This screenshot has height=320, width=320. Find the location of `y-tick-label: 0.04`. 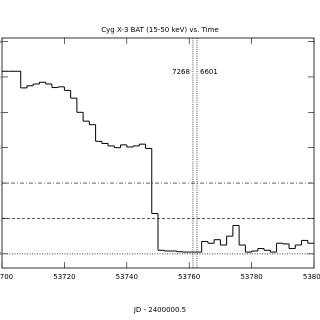

y-tick-label: 0.04 is located at coordinates (1, 112).